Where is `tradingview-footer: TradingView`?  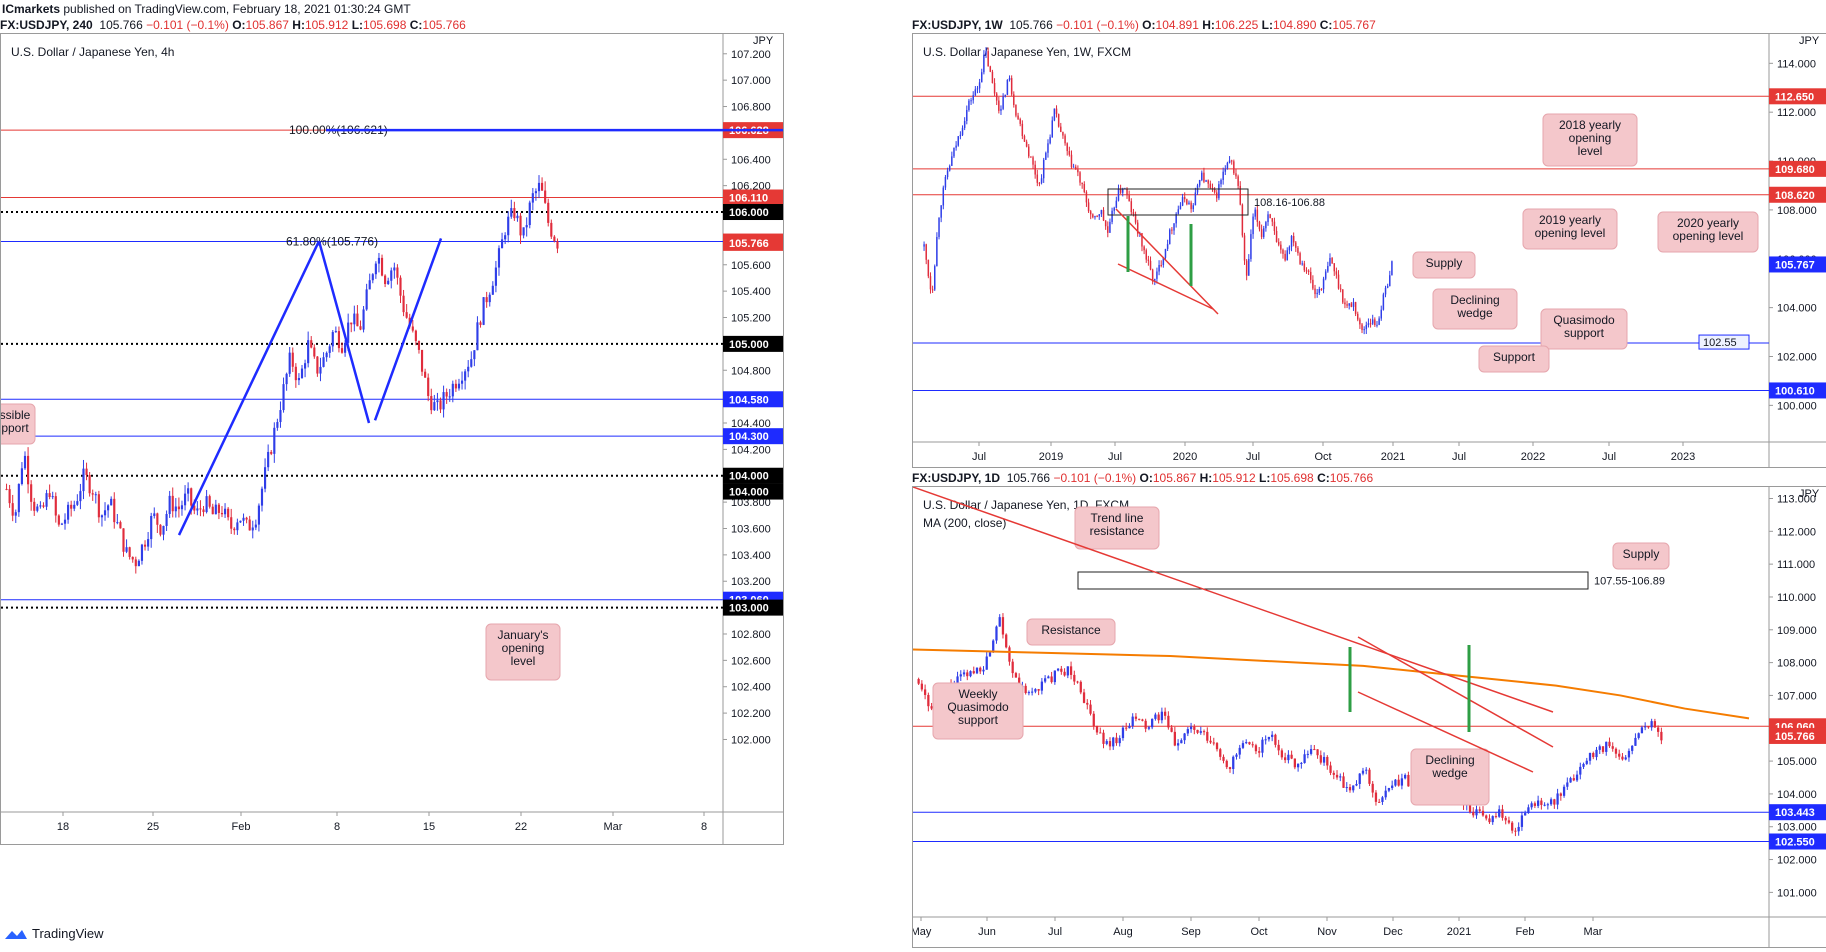
tradingview-footer: TradingView is located at coordinates (54, 933).